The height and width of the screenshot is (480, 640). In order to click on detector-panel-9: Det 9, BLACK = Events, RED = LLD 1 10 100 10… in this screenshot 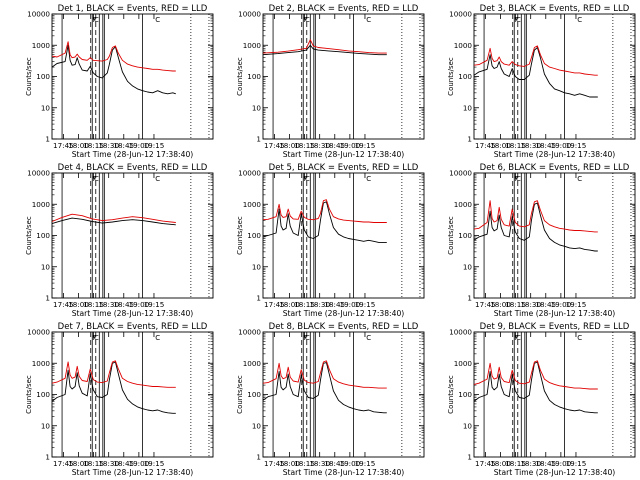, I will do `click(541, 399)`.